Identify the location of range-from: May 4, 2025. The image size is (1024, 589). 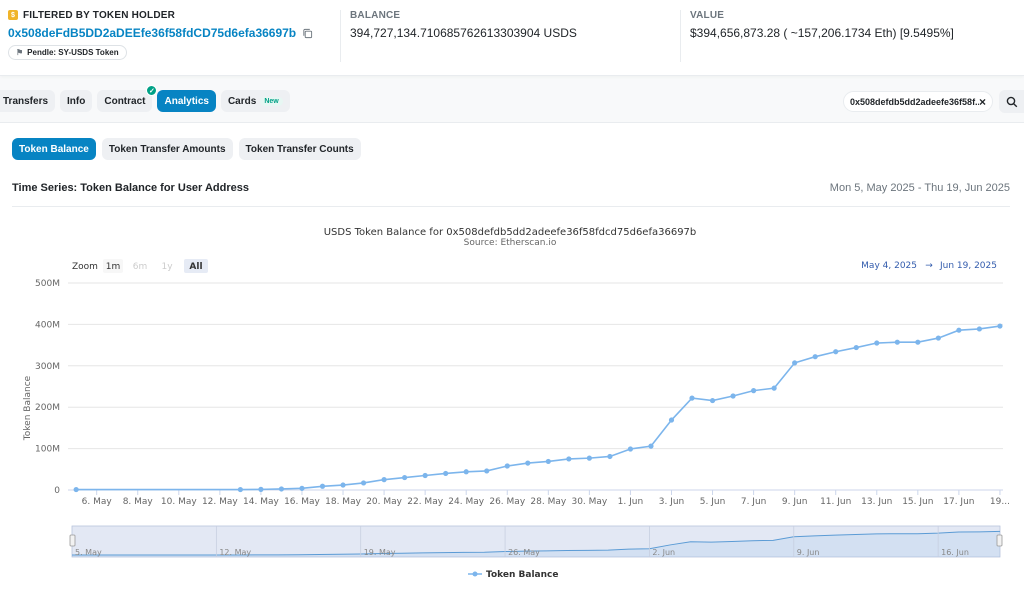
(889, 266).